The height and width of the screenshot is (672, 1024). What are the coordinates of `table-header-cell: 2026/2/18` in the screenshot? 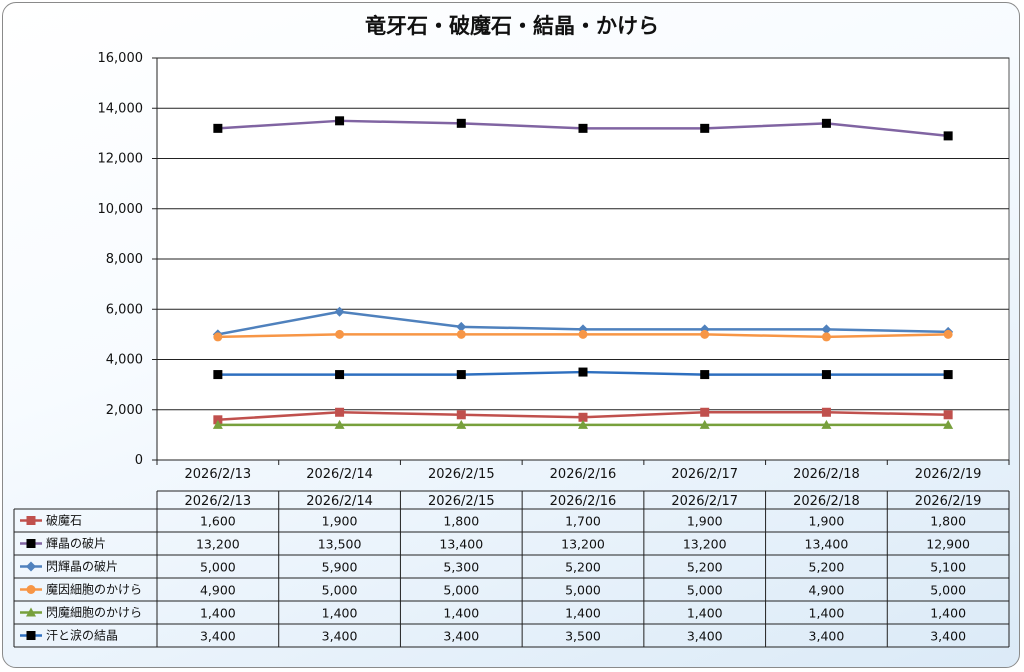 It's located at (826, 501).